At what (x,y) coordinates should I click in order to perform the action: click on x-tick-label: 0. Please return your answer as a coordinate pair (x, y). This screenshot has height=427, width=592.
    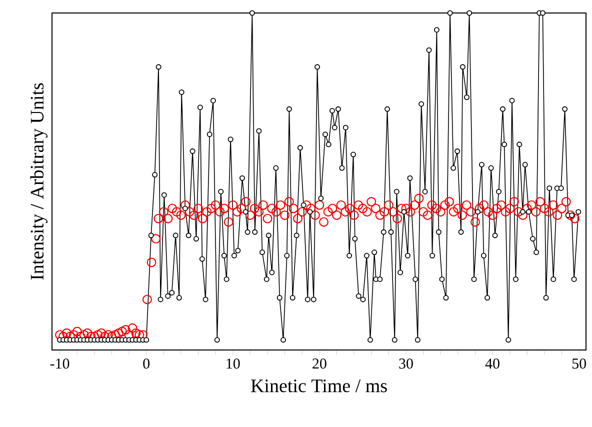
    Looking at the image, I should click on (146, 363).